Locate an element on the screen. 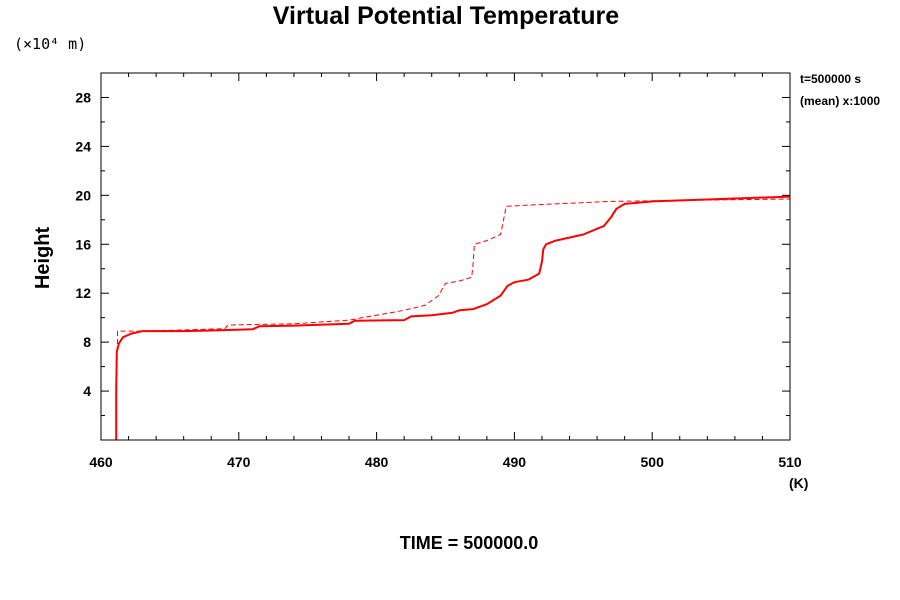 The image size is (900, 600). y-tick-label: 24 is located at coordinates (83, 146).